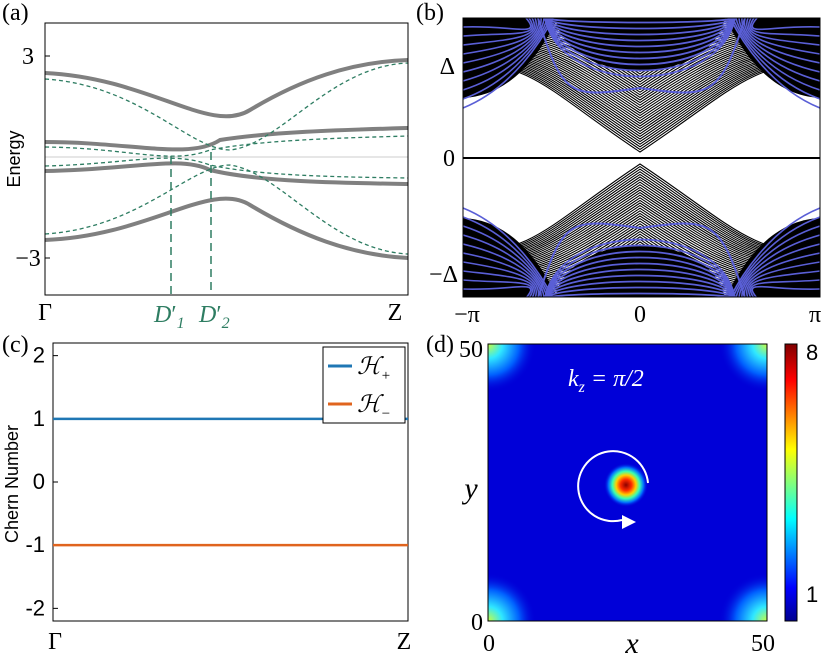 The image size is (830, 659). What do you see at coordinates (447, 67) in the screenshot?
I see `ytick-delta: Δ` at bounding box center [447, 67].